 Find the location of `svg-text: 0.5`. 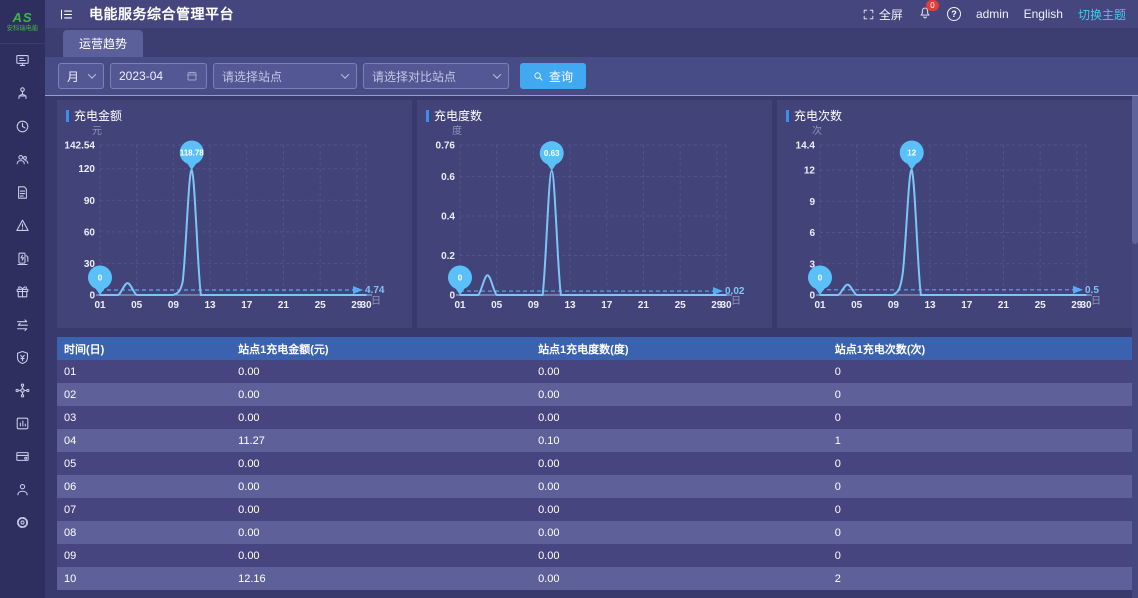

svg-text: 0.5 is located at coordinates (1092, 290).